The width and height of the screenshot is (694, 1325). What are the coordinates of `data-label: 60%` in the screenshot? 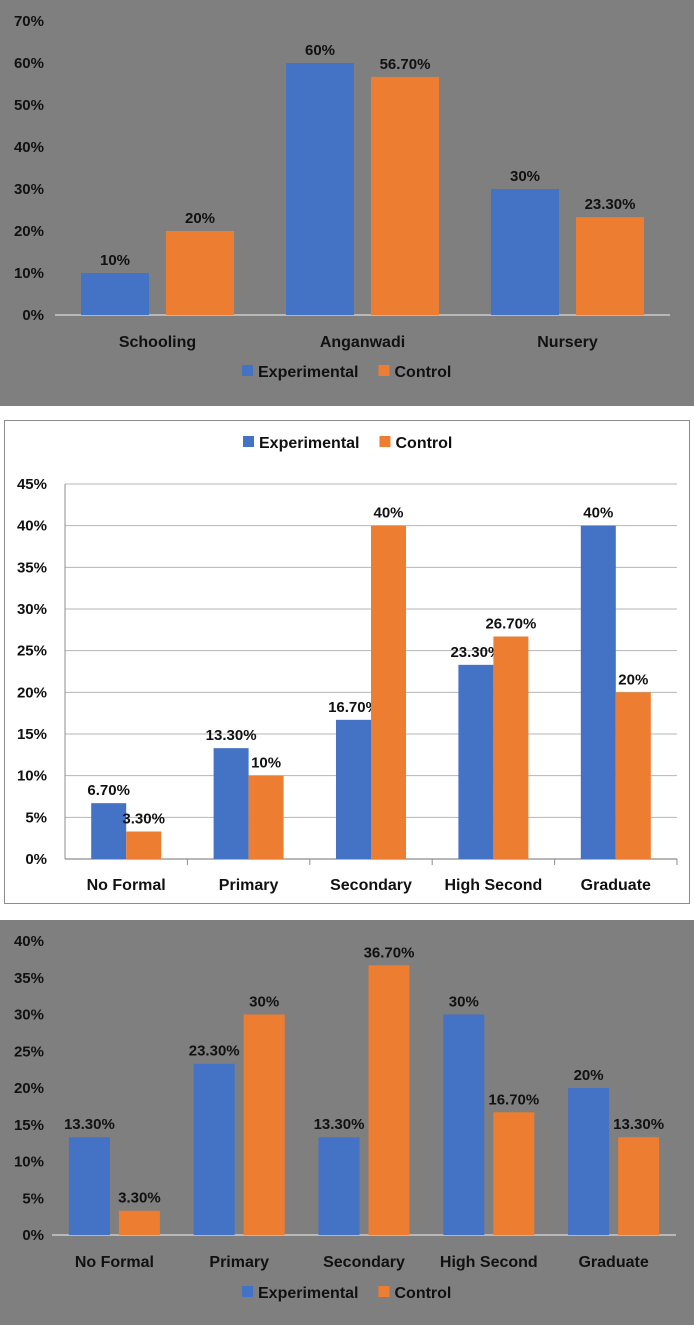 It's located at (320, 50).